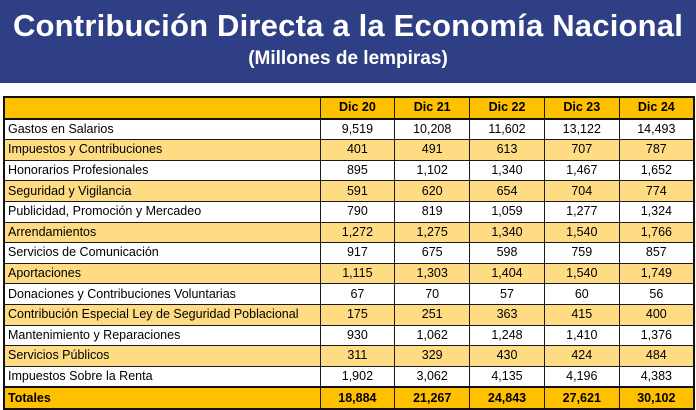  Describe the element at coordinates (507, 170) in the screenshot. I see `row-value: 1,340` at that location.